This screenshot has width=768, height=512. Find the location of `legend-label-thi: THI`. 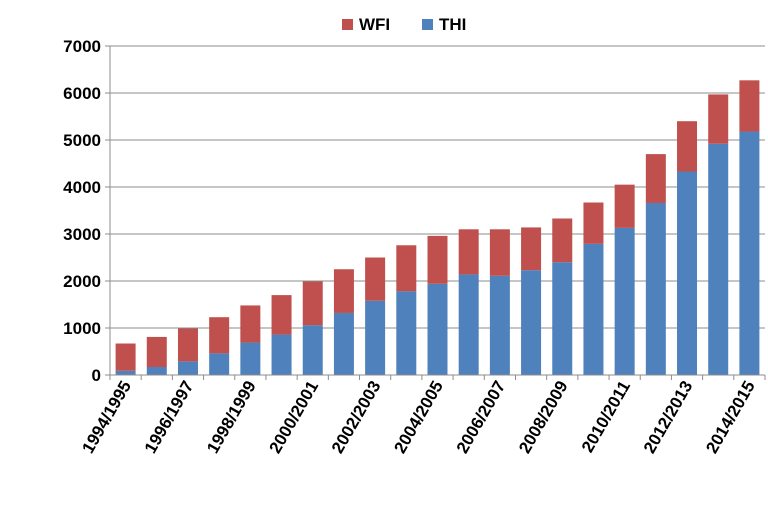

legend-label-thi: THI is located at coordinates (452, 24).